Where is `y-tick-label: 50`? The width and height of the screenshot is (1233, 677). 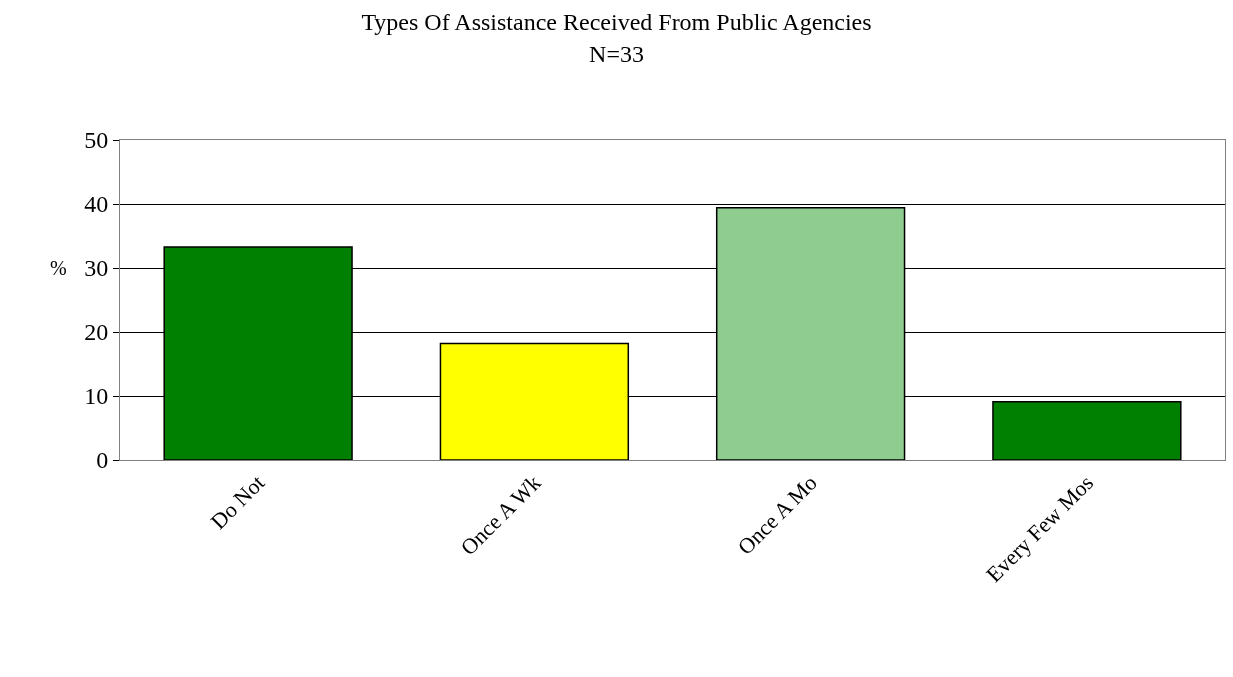 y-tick-label: 50 is located at coordinates (96, 140).